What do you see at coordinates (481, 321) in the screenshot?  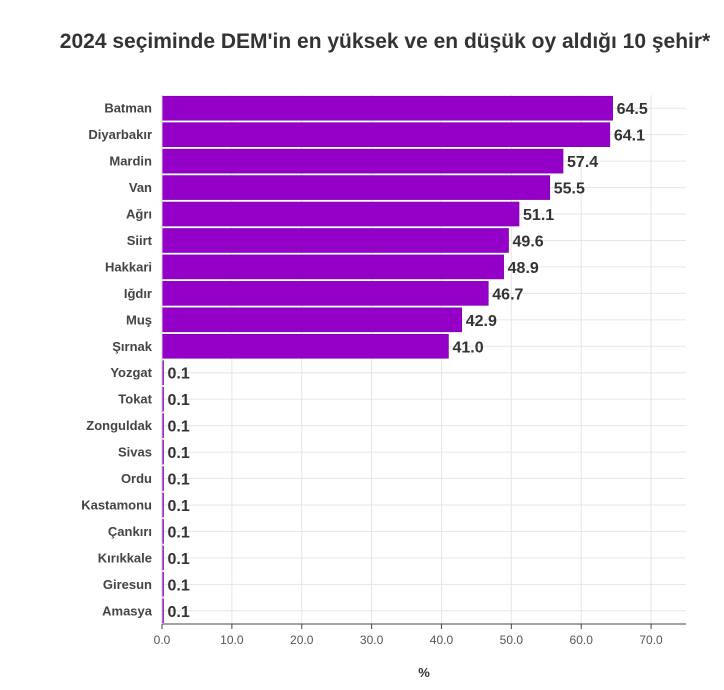 I see `value-label: 42.9` at bounding box center [481, 321].